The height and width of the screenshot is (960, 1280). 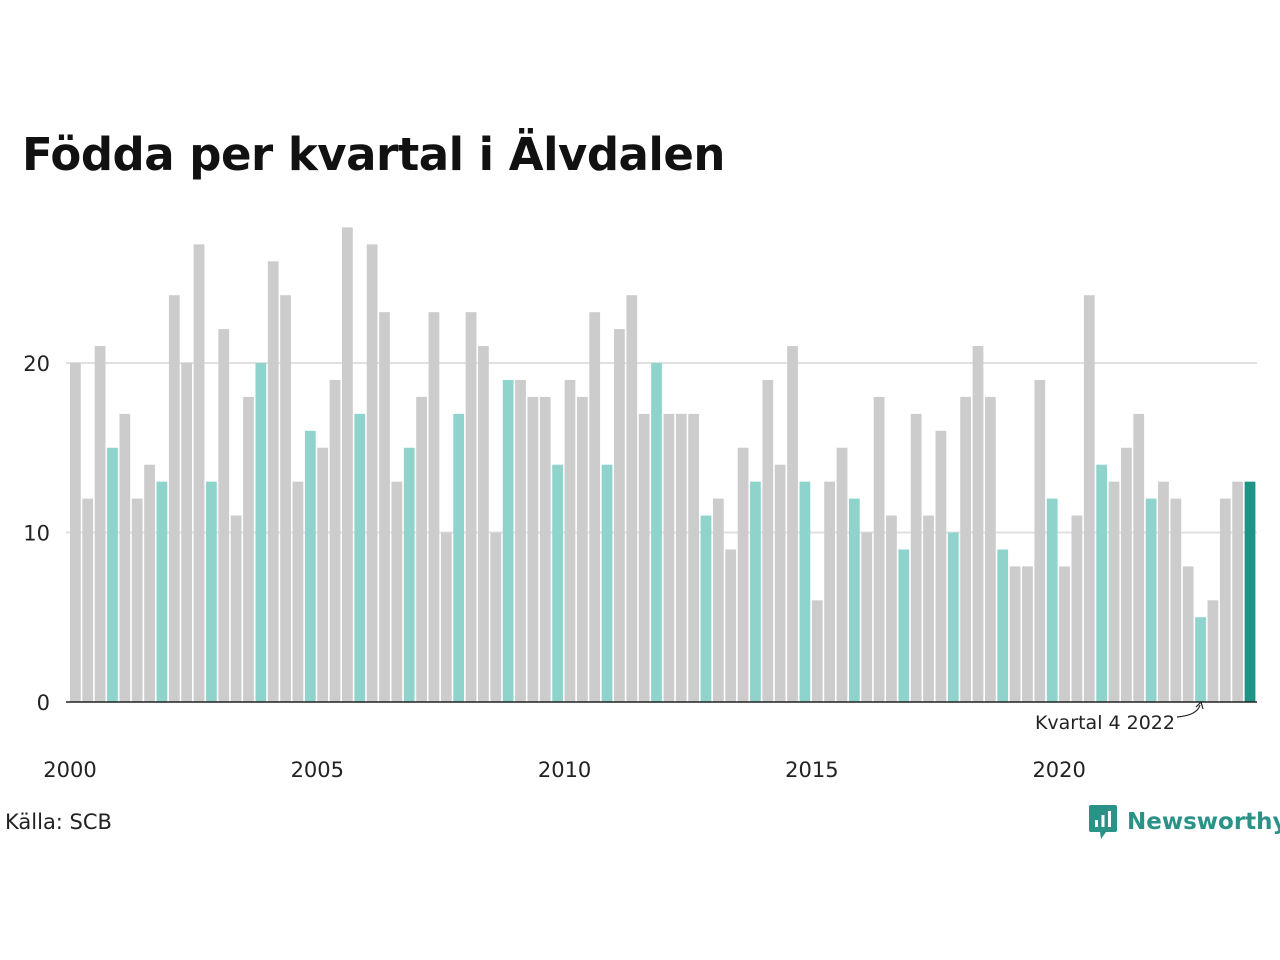 I want to click on x-tick-label: 2005, so click(x=317, y=770).